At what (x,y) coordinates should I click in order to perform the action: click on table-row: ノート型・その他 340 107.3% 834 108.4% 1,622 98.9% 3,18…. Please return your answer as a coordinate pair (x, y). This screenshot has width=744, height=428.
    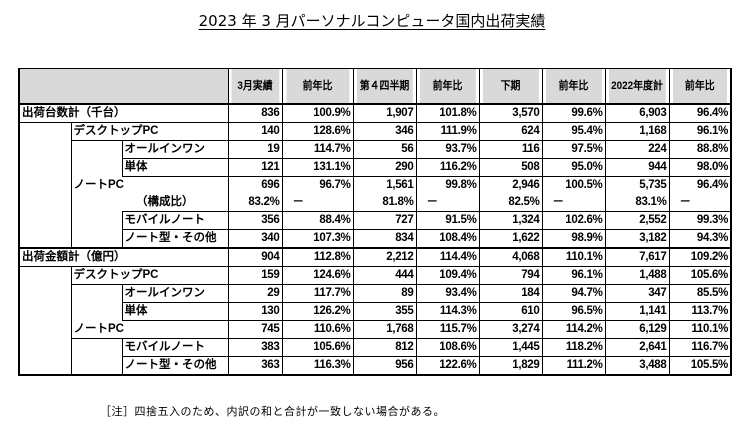
    Looking at the image, I should click on (375, 239).